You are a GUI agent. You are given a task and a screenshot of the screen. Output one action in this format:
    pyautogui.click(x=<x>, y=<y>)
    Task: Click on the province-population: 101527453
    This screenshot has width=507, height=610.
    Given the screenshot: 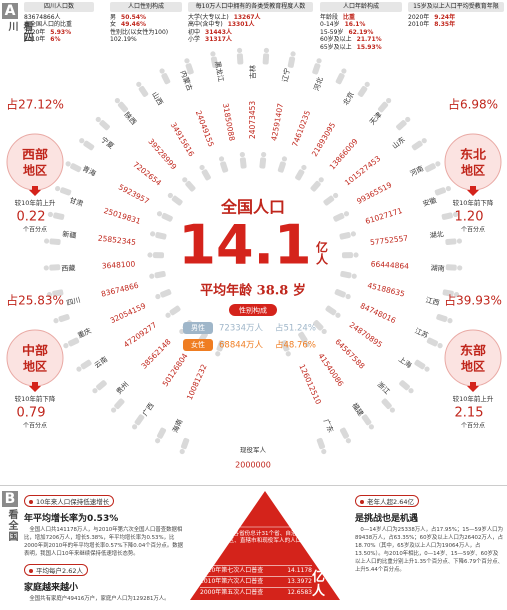 What is the action you would take?
    pyautogui.click(x=363, y=171)
    